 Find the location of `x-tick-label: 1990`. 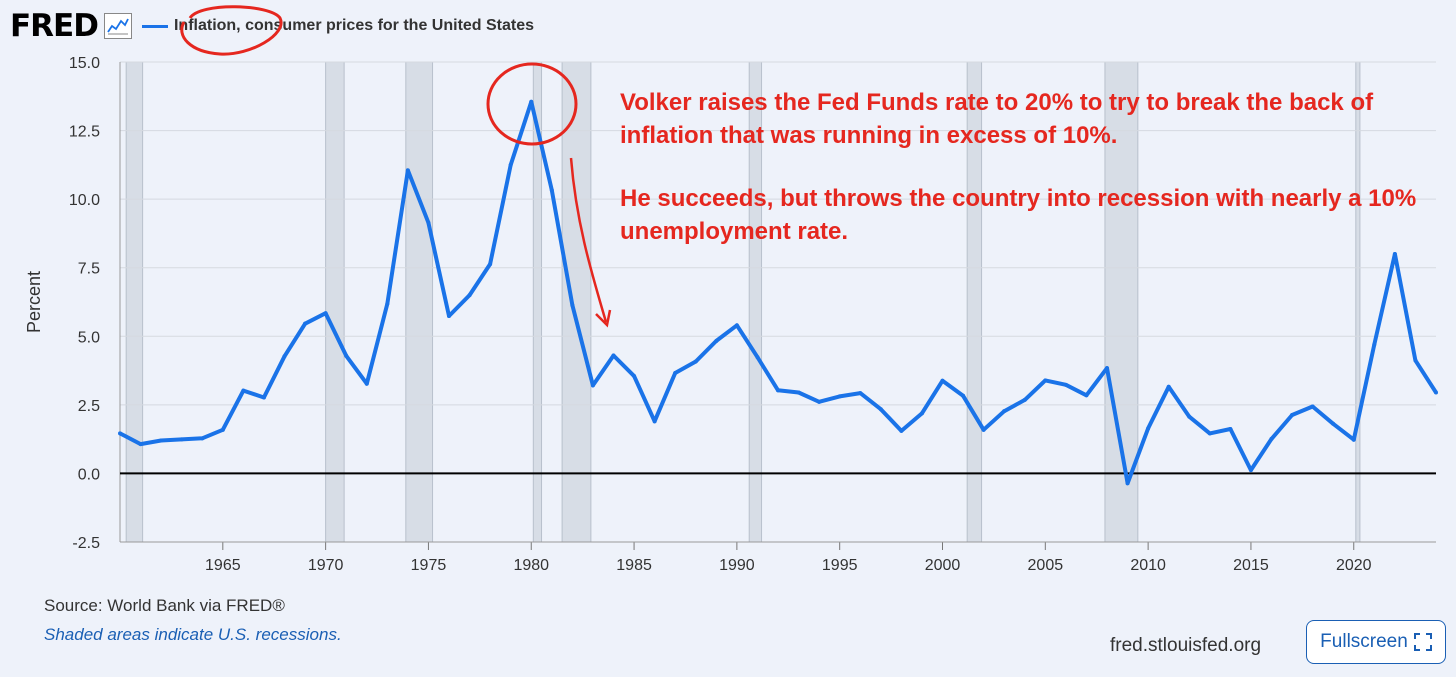

x-tick-label: 1990 is located at coordinates (737, 565).